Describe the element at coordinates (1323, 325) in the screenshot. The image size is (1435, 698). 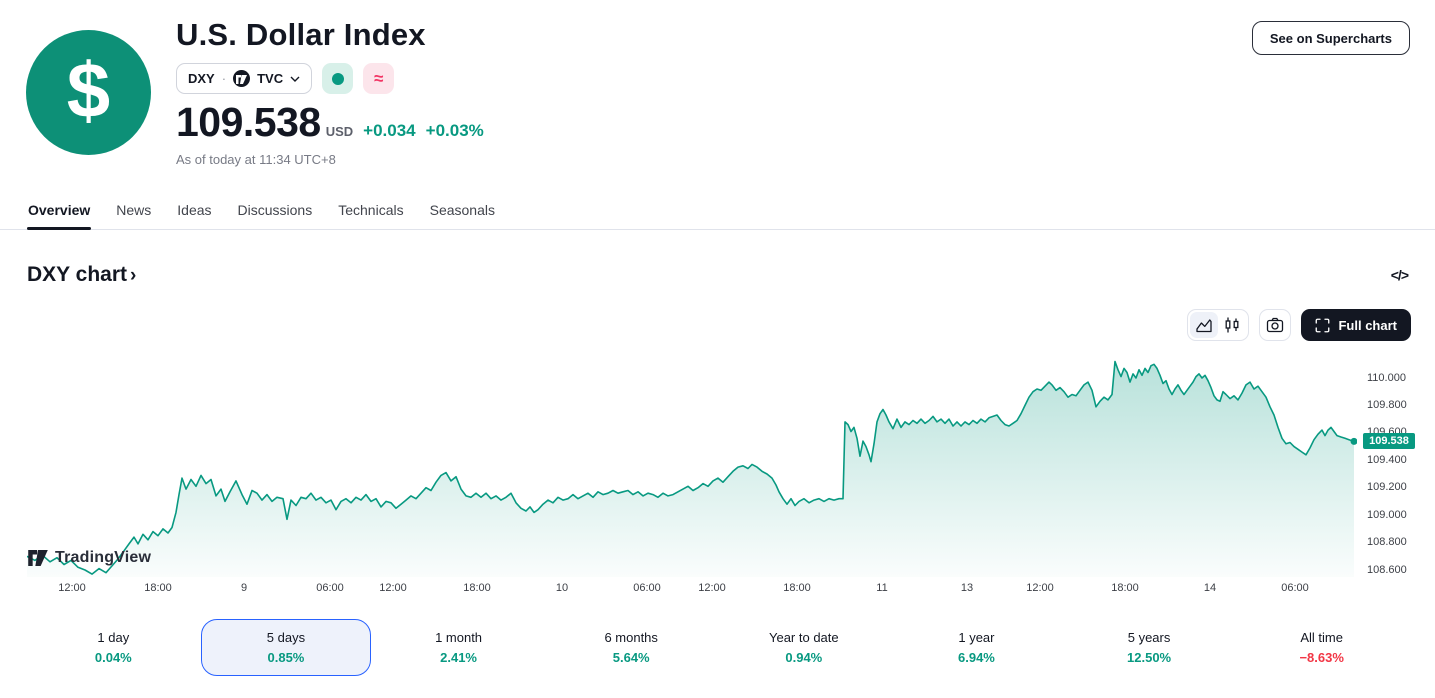
I see `fullscreen-icon` at that location.